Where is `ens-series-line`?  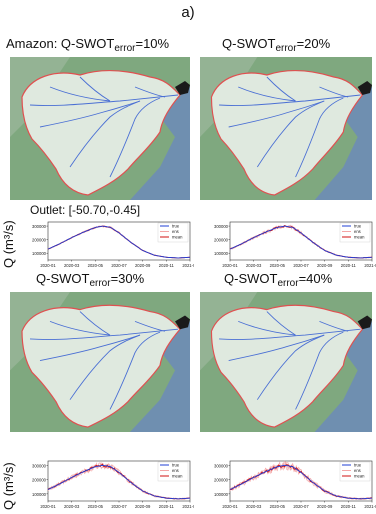
ens-series-line is located at coordinates (119, 482).